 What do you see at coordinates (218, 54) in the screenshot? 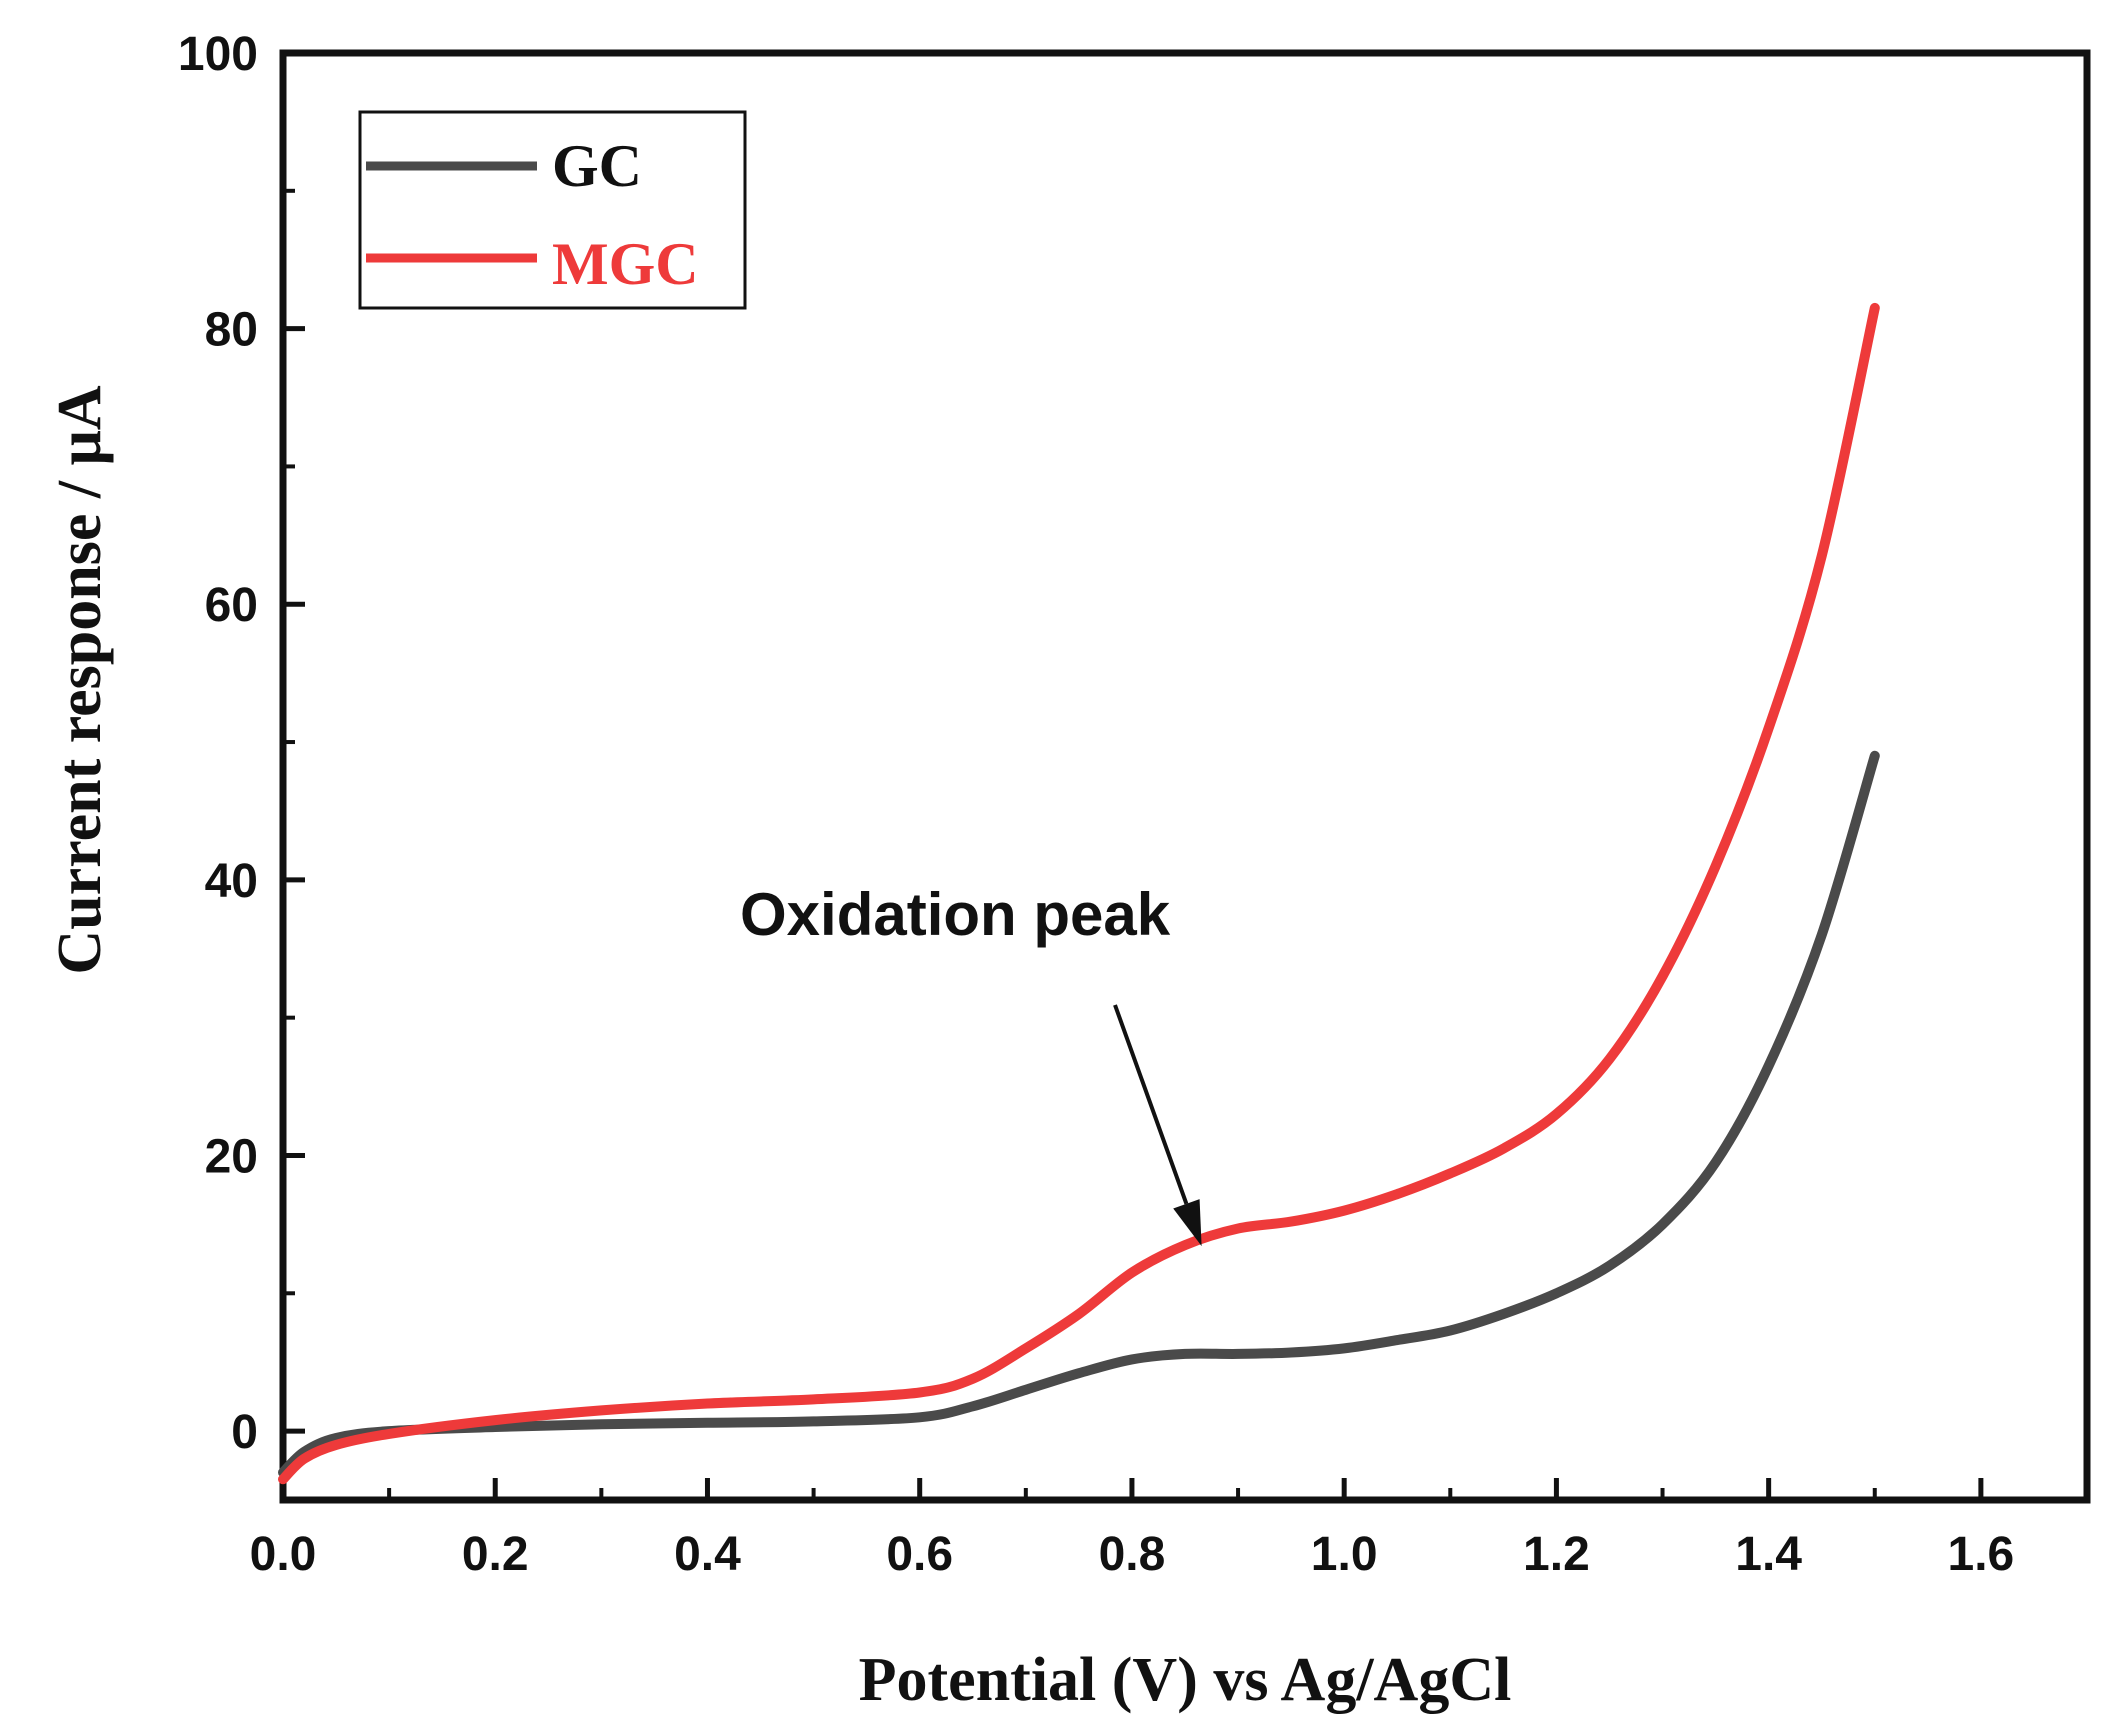
I see `y-tick-label: 100` at bounding box center [218, 54].